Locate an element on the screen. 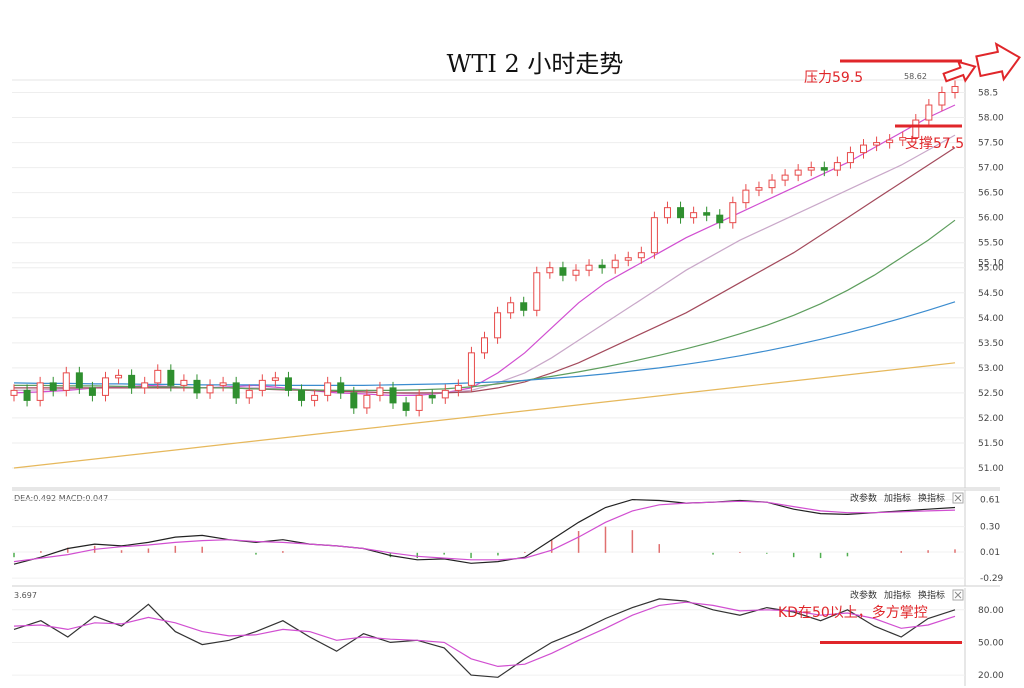 This screenshot has width=1024, height=688. kd-panel-buttons: 改参数 加指标 换指标 is located at coordinates (907, 595).